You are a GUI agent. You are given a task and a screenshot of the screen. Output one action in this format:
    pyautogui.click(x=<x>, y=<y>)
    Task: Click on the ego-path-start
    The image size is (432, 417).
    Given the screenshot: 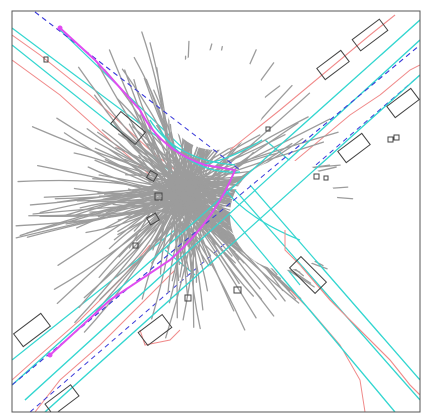 What is the action you would take?
    pyautogui.click(x=60, y=28)
    